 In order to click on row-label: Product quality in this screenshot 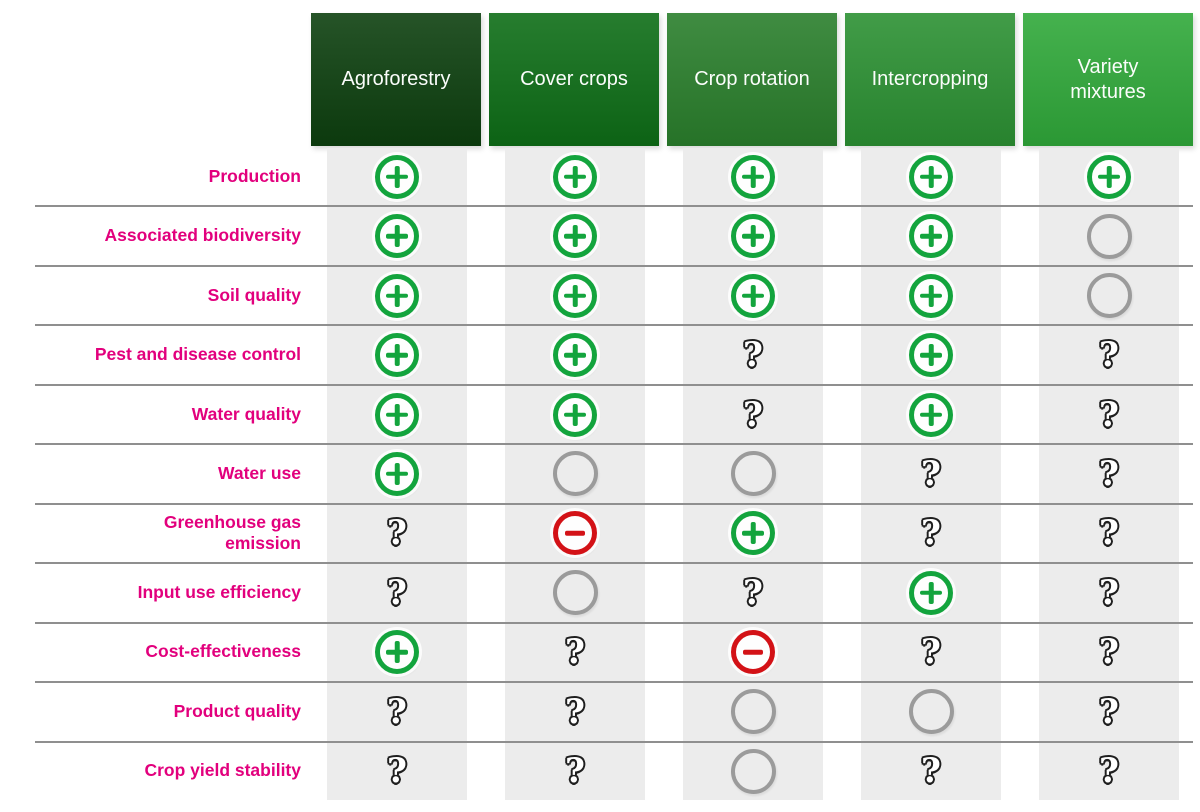, I will do `click(237, 710)`.